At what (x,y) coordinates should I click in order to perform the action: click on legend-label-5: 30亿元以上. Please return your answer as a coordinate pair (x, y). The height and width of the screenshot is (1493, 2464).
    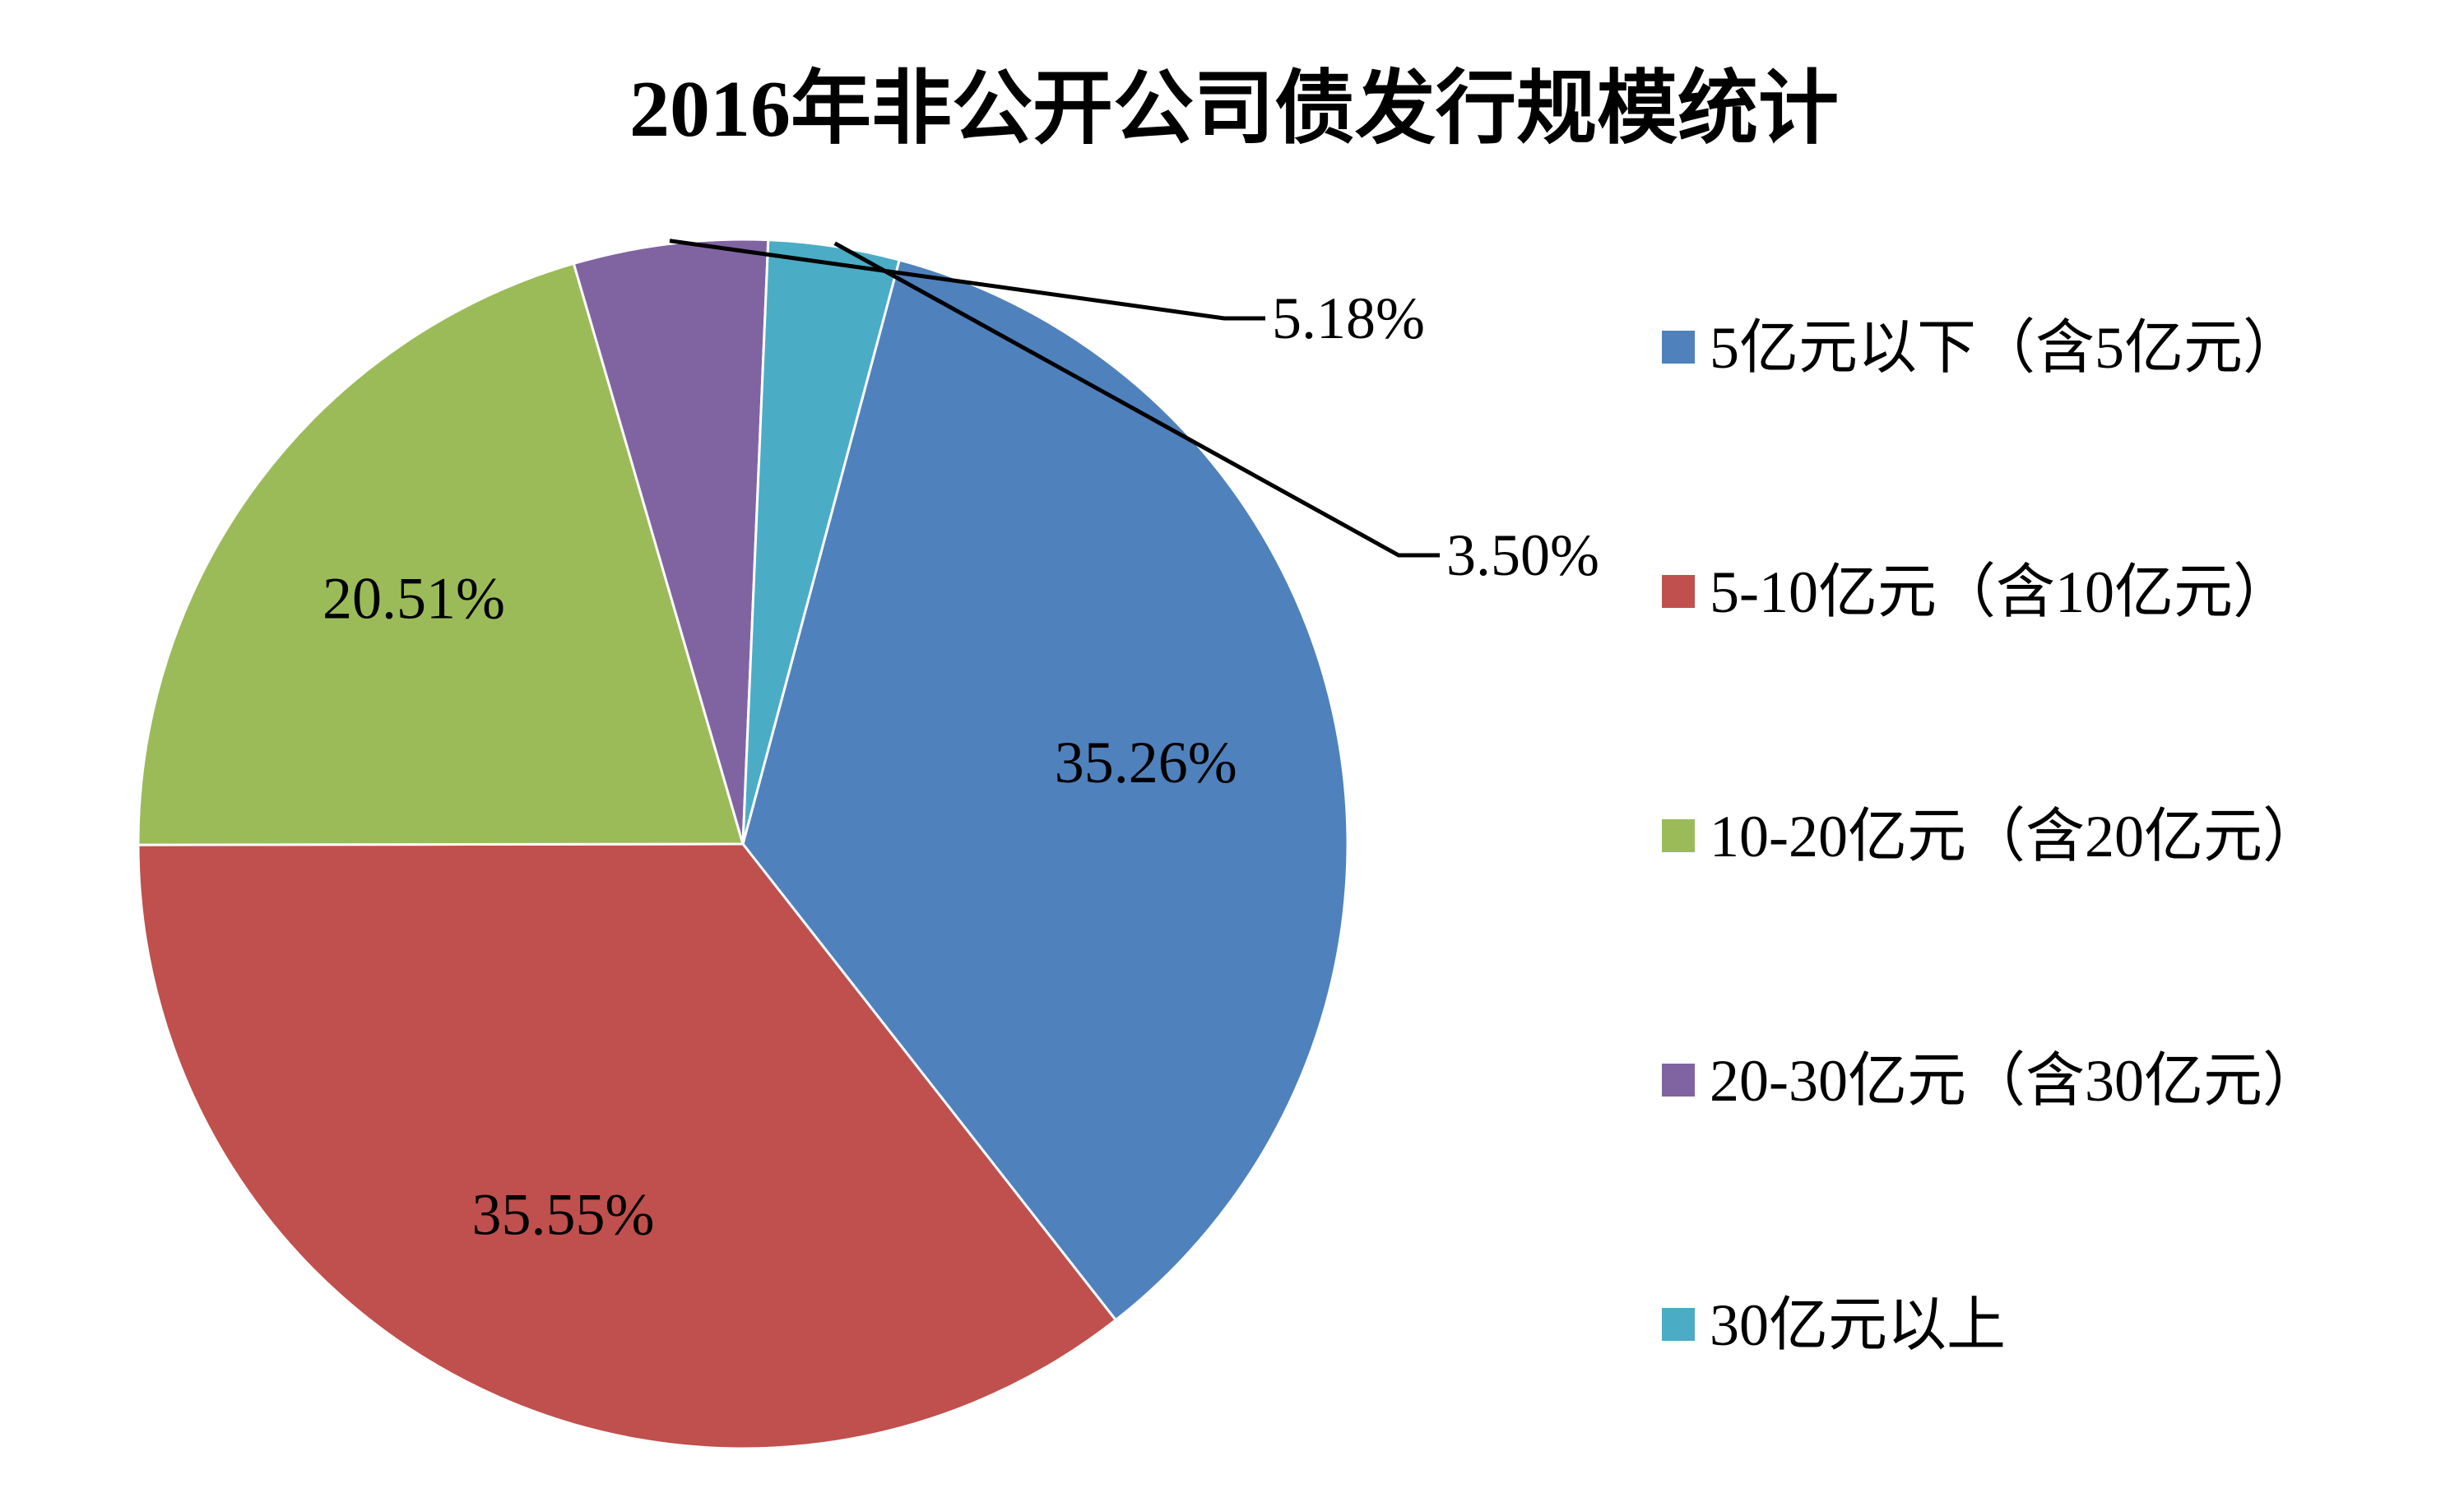
    Looking at the image, I should click on (1858, 1325).